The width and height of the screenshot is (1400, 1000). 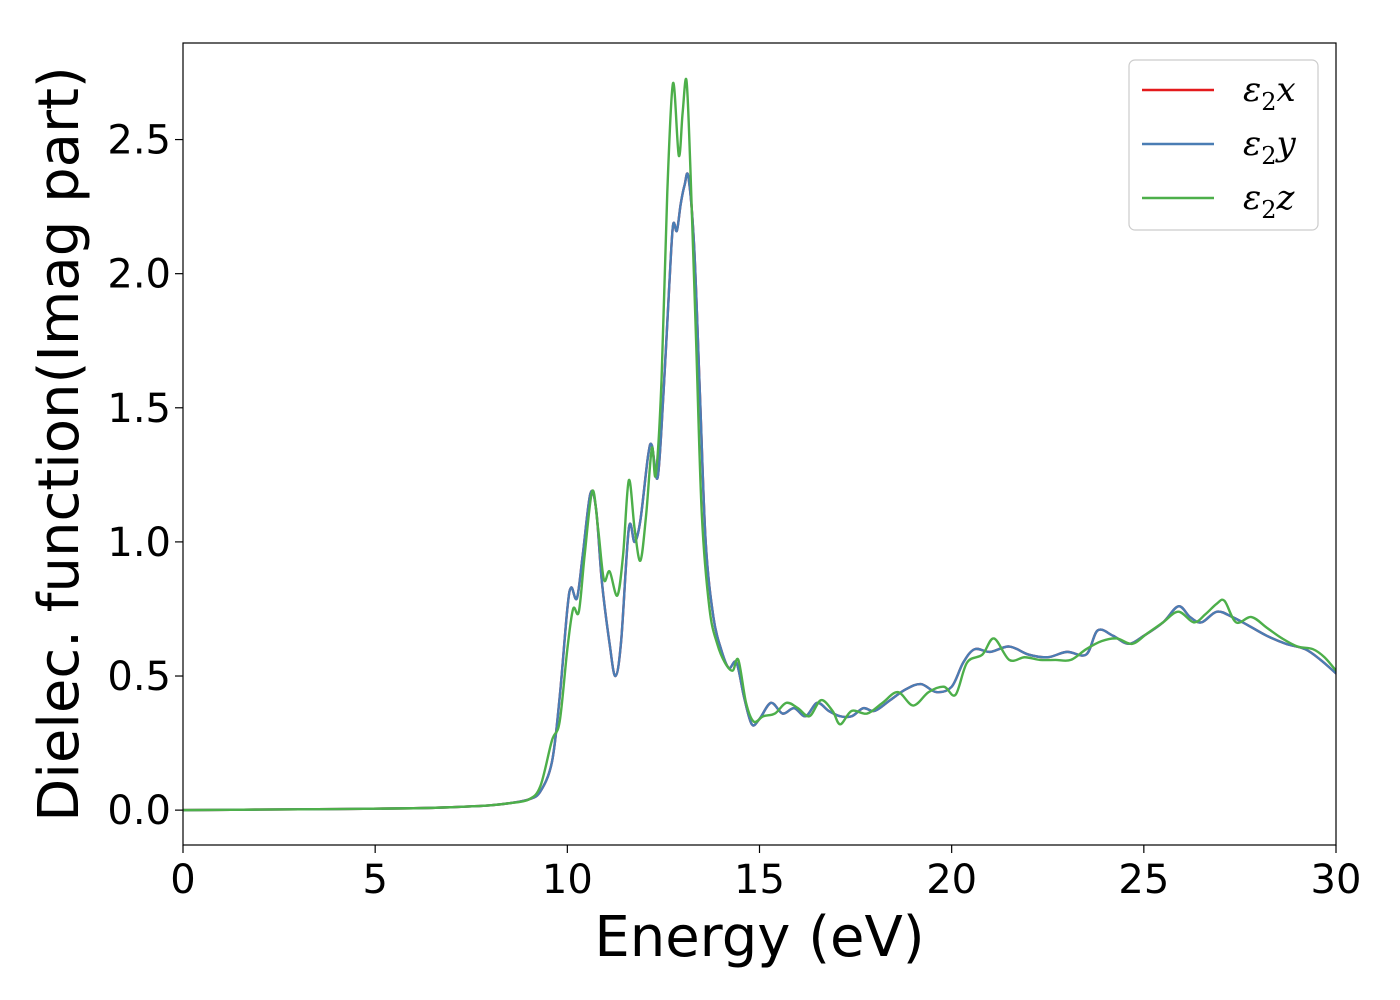 What do you see at coordinates (374, 880) in the screenshot?
I see `x-tick-label: 5` at bounding box center [374, 880].